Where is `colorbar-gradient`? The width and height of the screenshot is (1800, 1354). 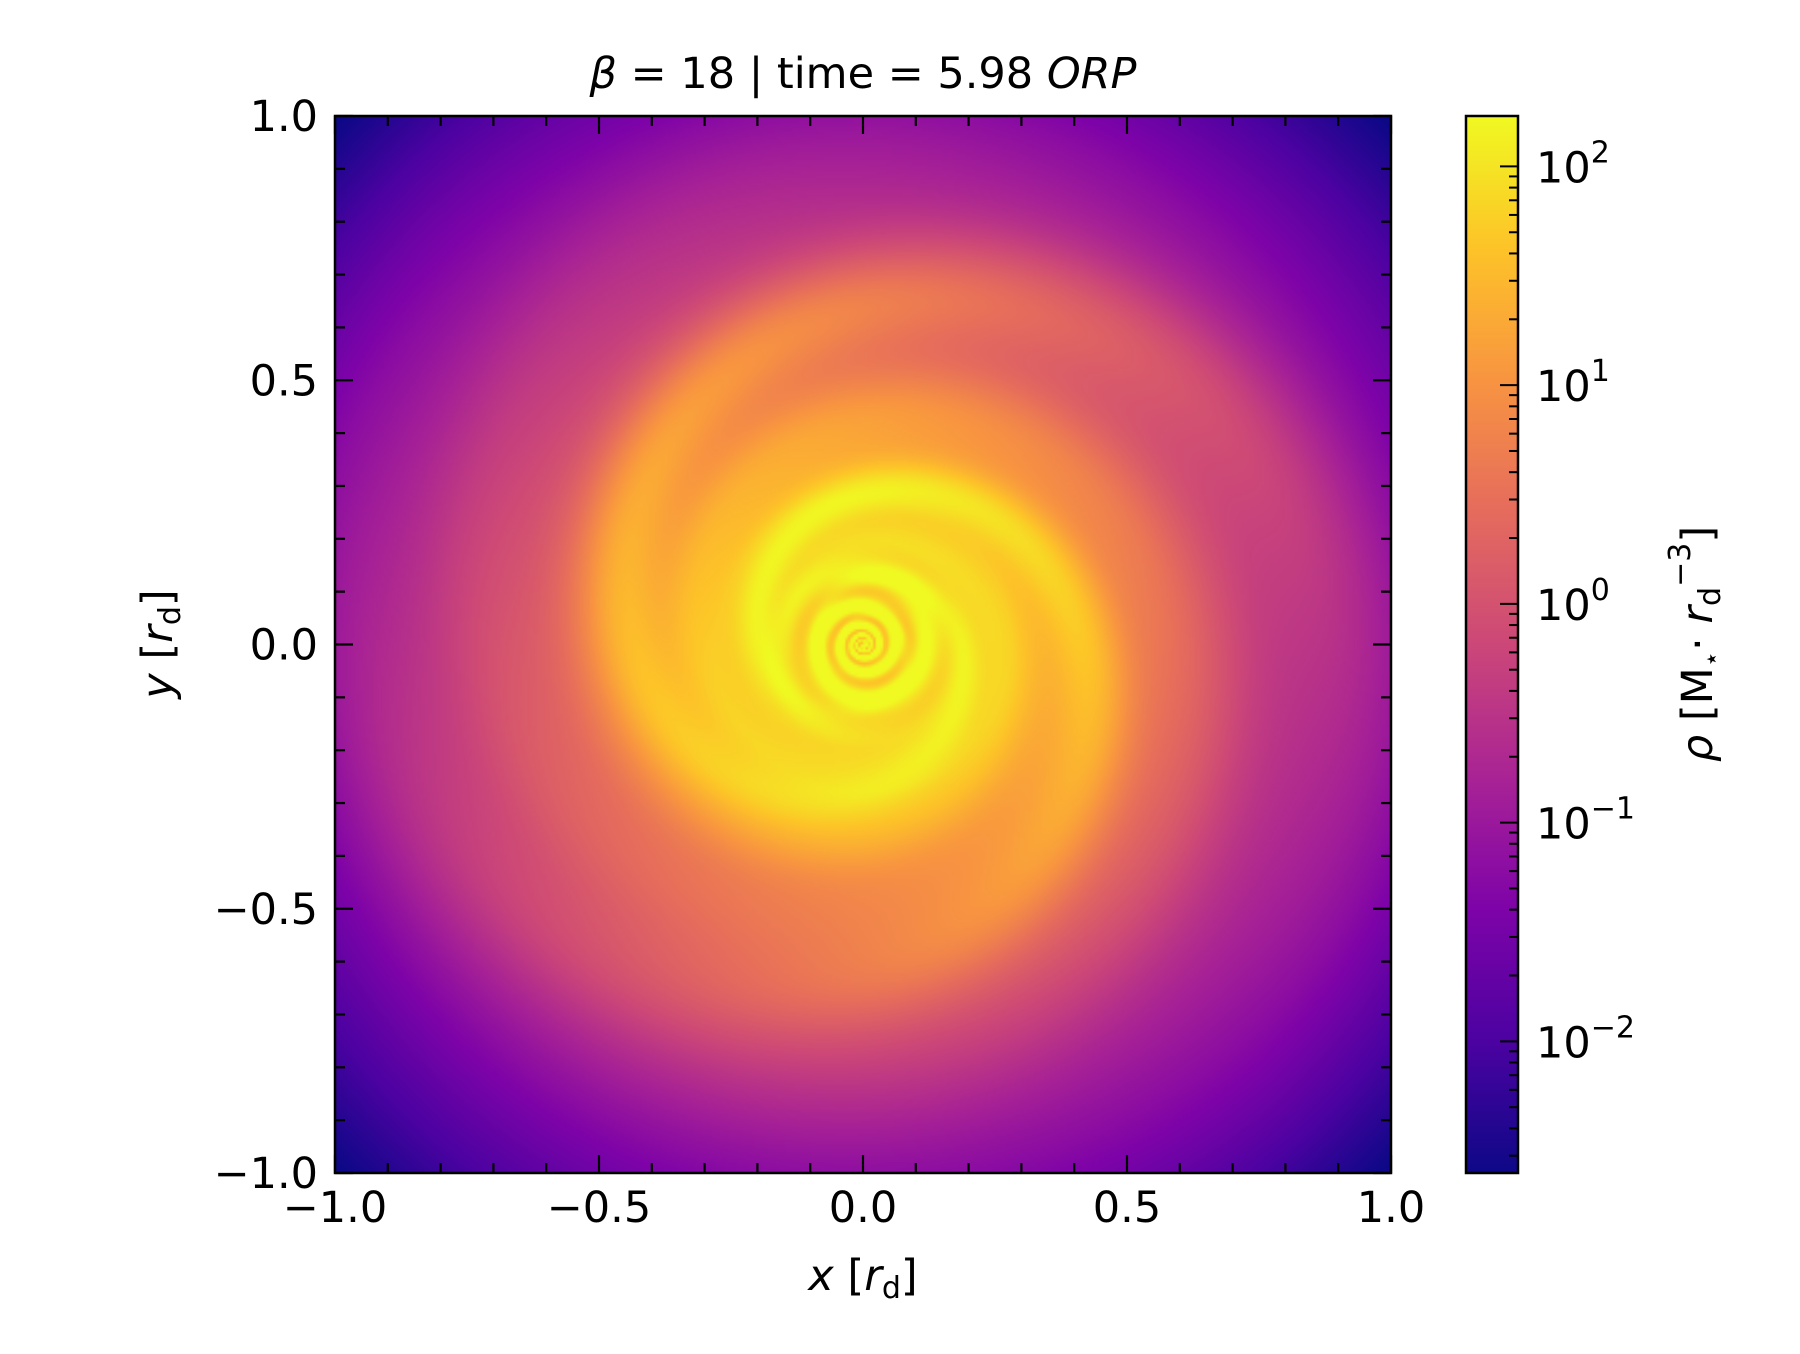
colorbar-gradient is located at coordinates (1492, 644).